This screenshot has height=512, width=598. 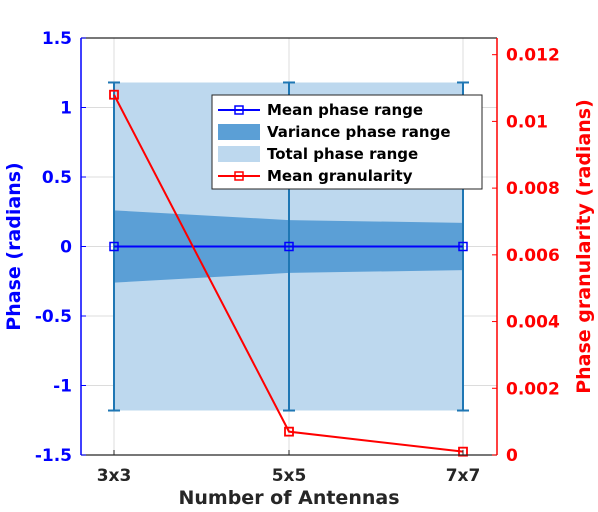 What do you see at coordinates (288, 498) in the screenshot?
I see `x-axis-label: Number of Antennas` at bounding box center [288, 498].